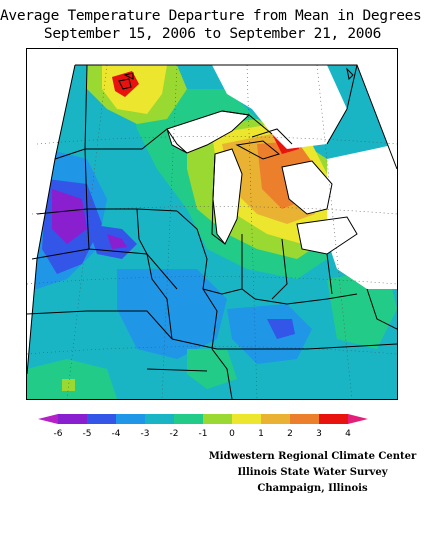  Describe the element at coordinates (58, 434) in the screenshot. I see `legend-tick-label: -6` at that location.